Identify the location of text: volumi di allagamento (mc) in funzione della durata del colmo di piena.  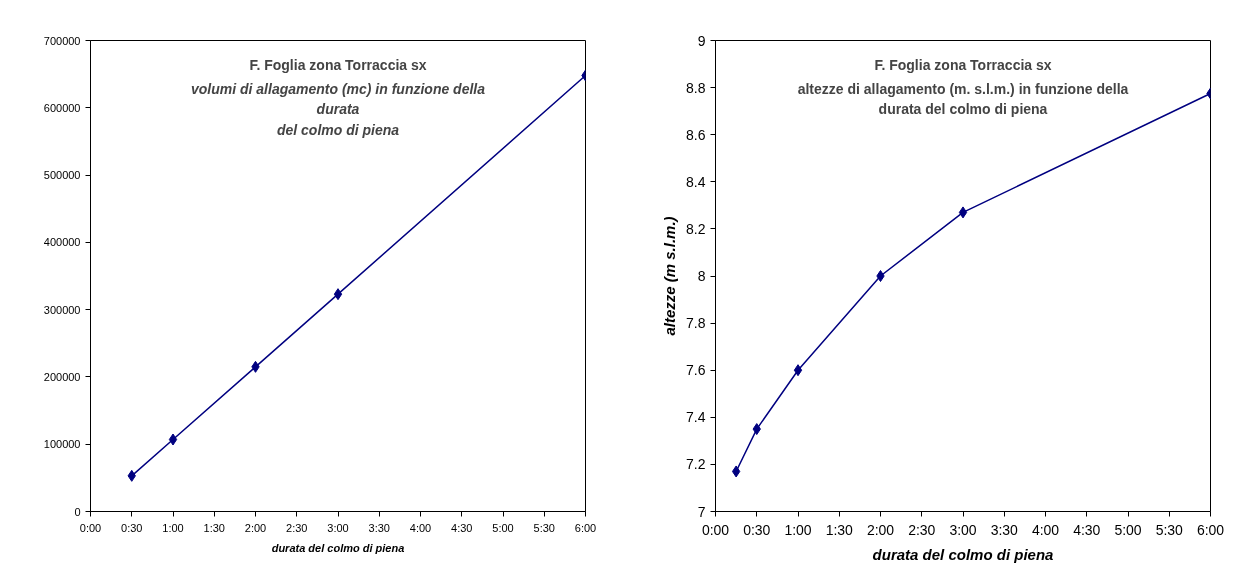
(338, 109).